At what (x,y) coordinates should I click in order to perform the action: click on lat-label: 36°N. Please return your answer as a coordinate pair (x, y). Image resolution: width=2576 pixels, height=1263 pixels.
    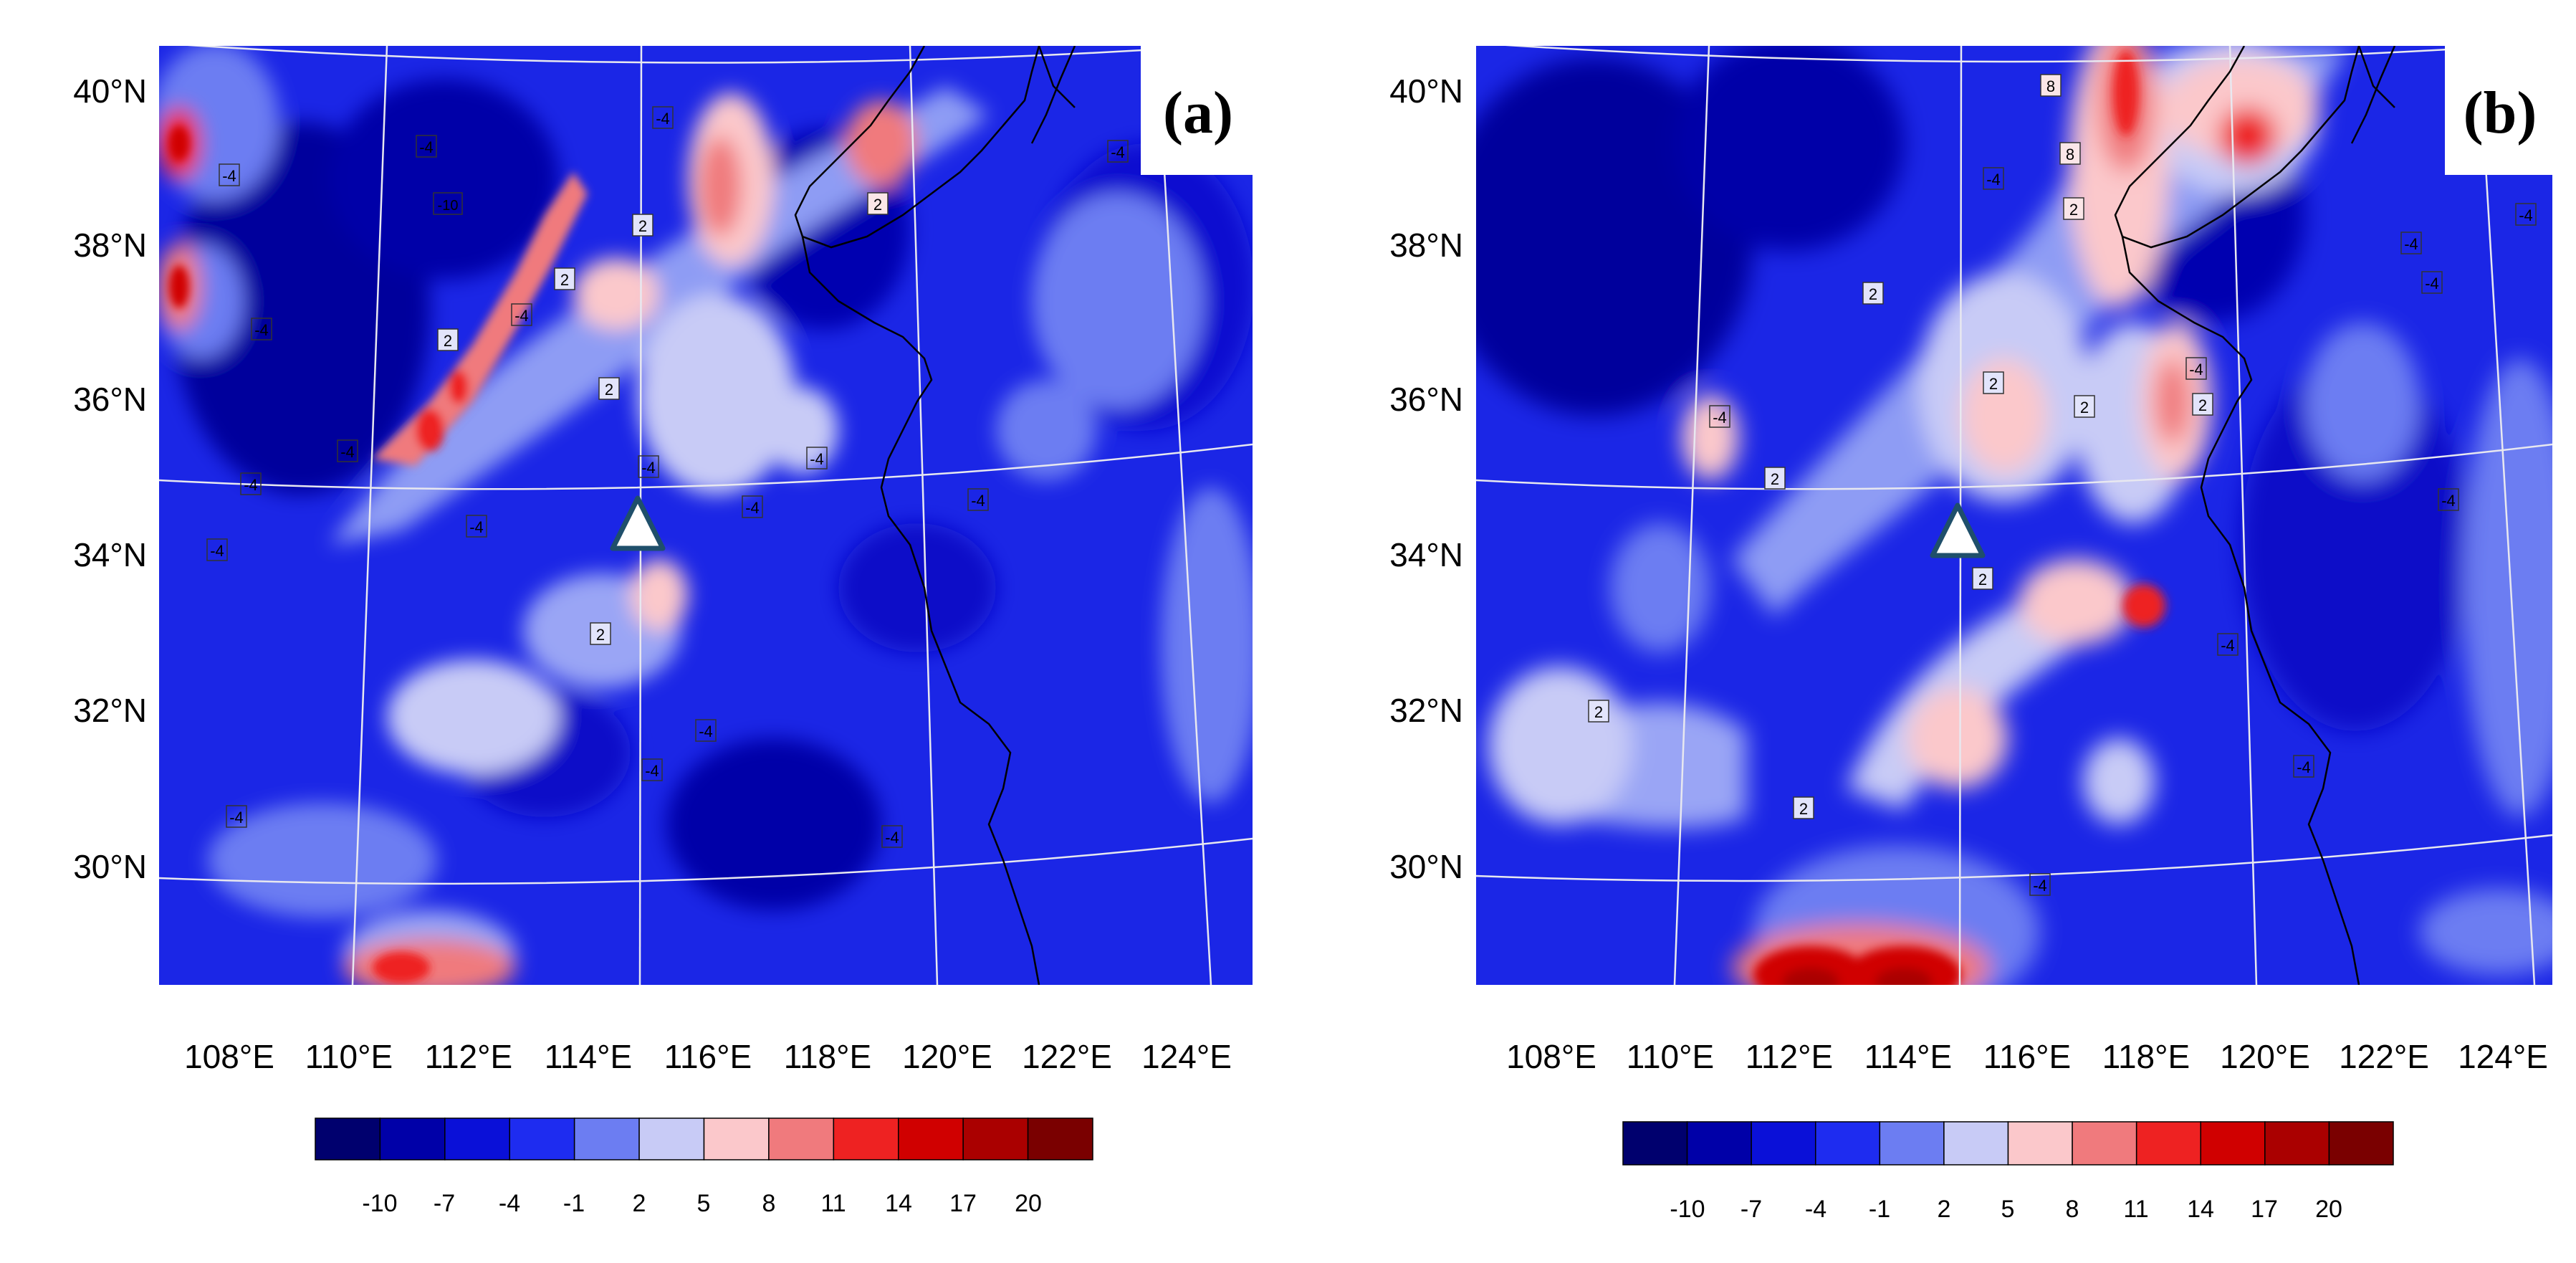
    Looking at the image, I should click on (110, 399).